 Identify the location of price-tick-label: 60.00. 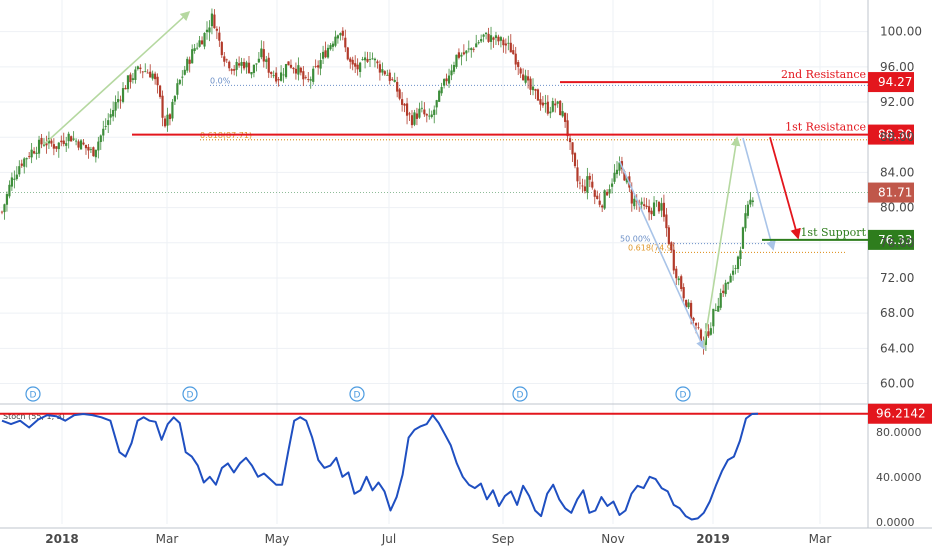
(897, 384).